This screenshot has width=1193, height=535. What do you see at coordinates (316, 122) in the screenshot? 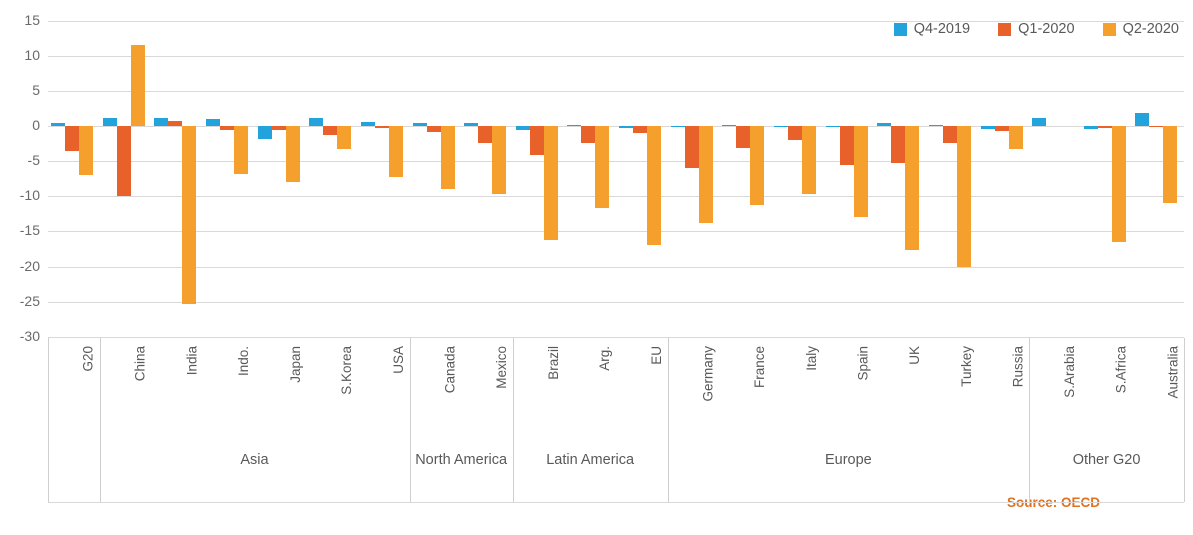
I see `bar-q4-2019-skorea` at bounding box center [316, 122].